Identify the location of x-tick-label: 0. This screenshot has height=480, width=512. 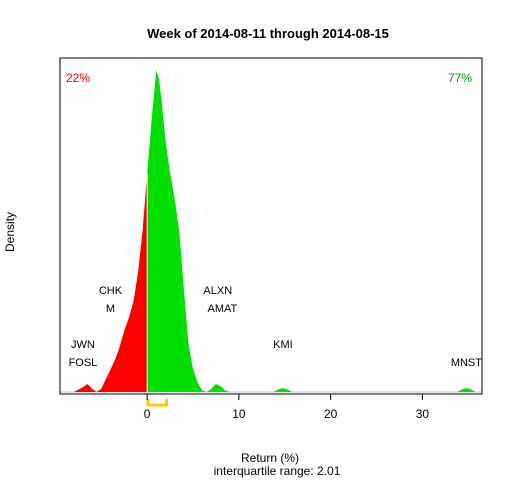
(147, 414).